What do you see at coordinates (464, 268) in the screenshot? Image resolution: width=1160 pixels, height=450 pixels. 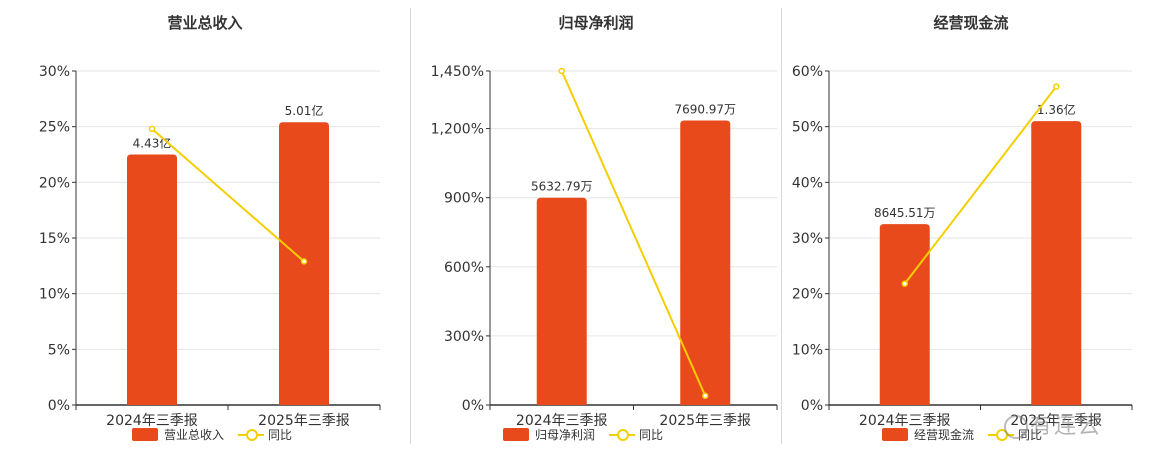 I see `y-tick-label: 600%` at bounding box center [464, 268].